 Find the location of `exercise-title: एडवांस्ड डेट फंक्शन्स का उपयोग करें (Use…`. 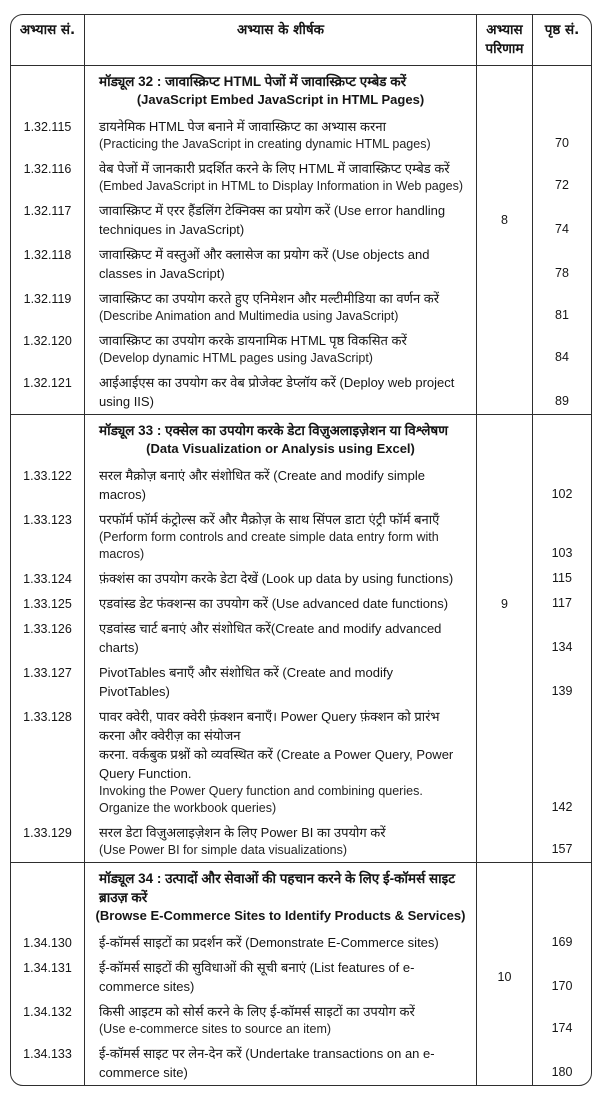

exercise-title: एडवांस्ड डेट फंक्शन्स का उपयोग करें (Use… is located at coordinates (281, 603).